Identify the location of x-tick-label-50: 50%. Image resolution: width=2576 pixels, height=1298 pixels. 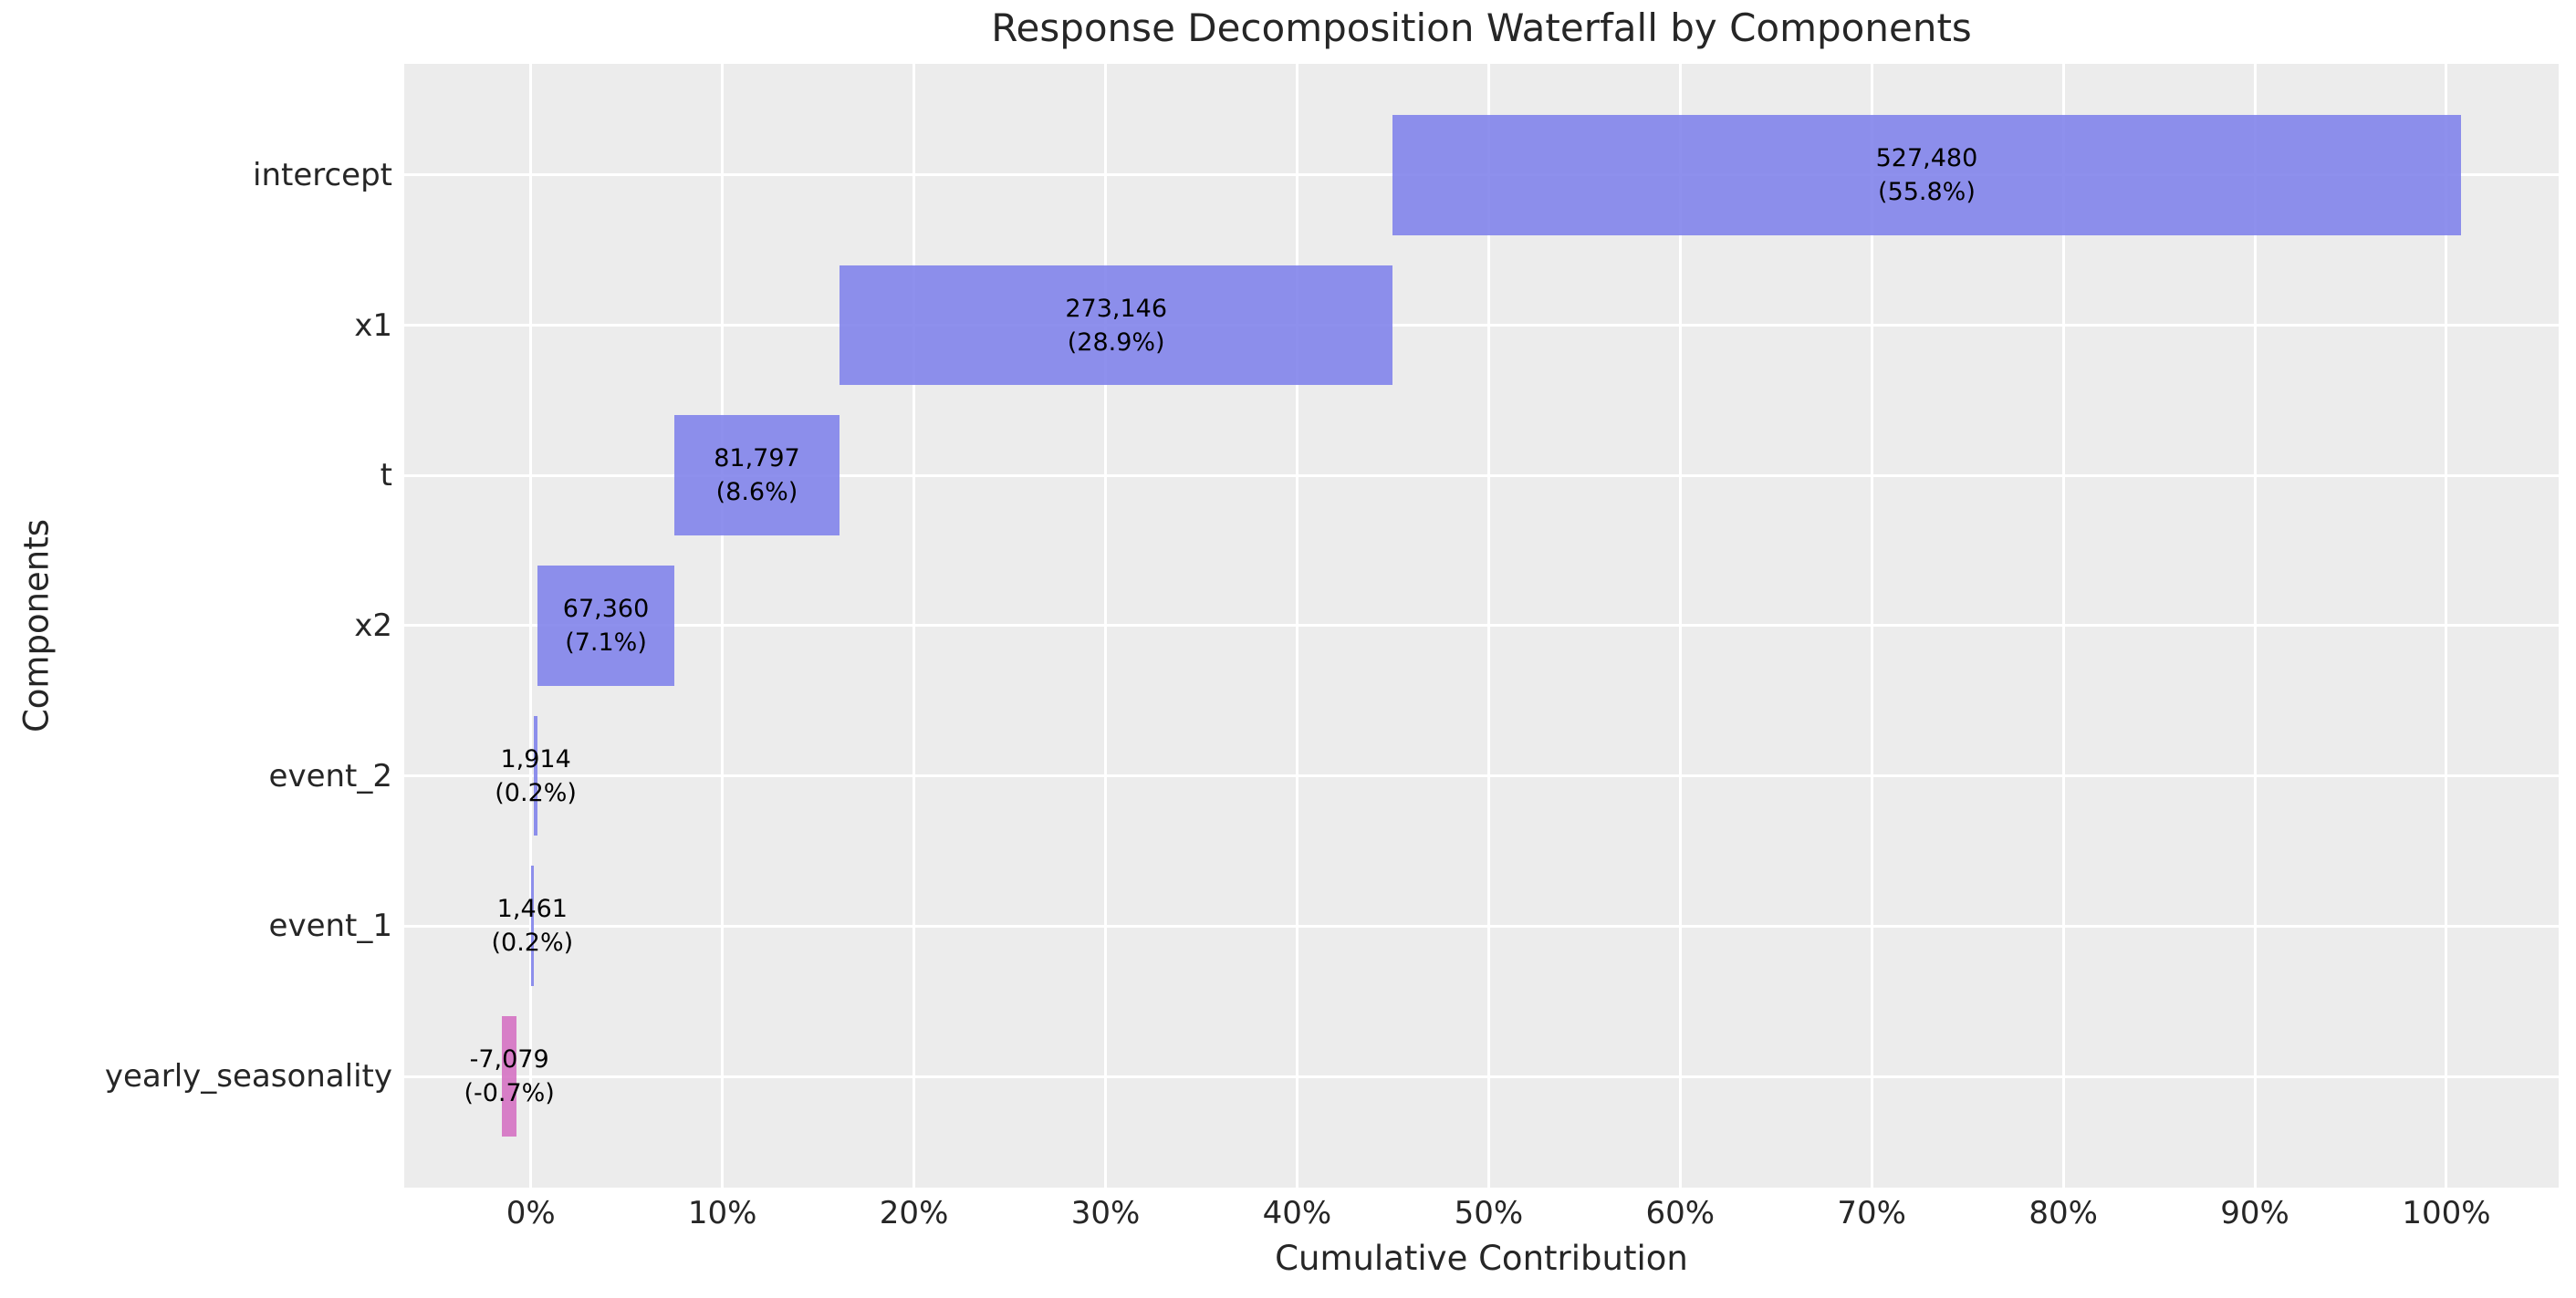
(1489, 1213).